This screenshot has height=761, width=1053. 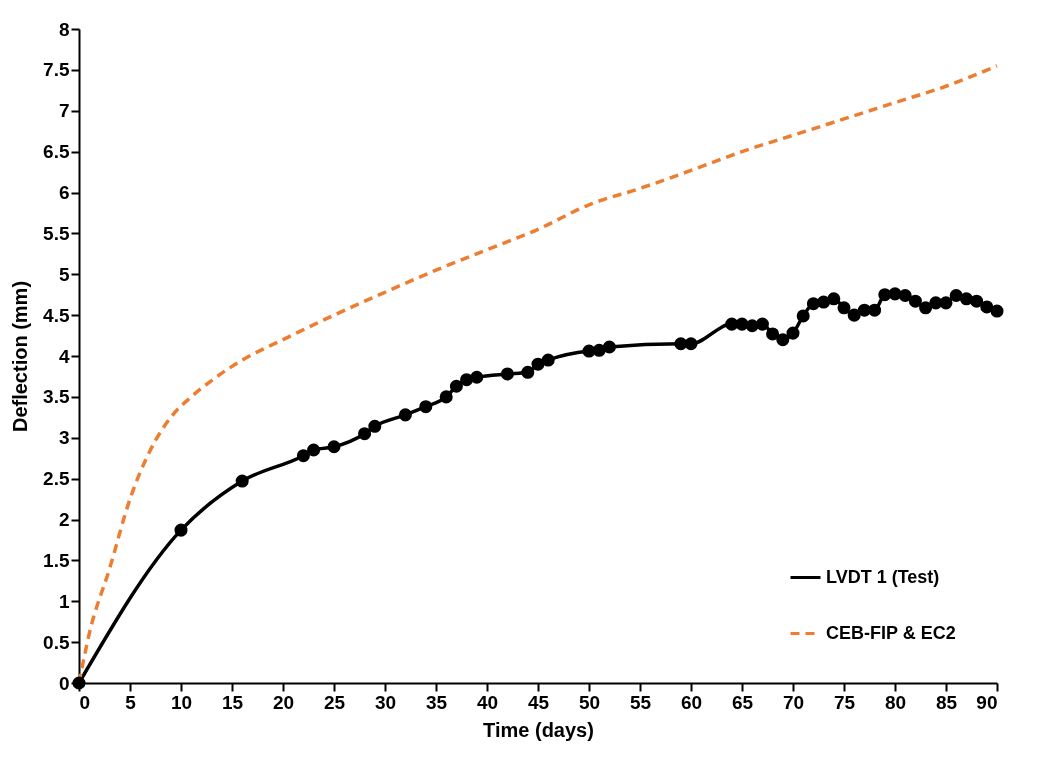 I want to click on y-tick-label: 0, so click(x=64, y=683).